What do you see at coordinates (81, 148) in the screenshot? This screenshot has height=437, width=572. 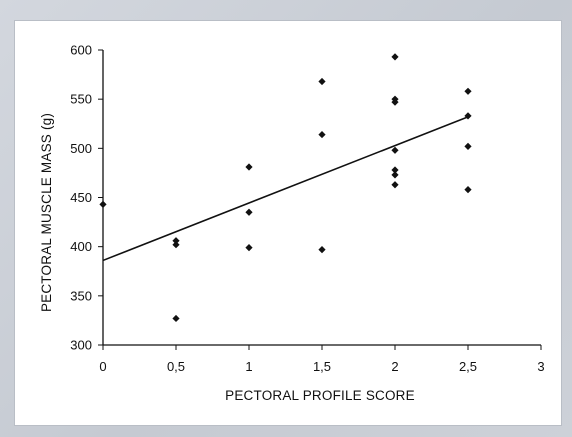 I see `y-tick-label: 500` at bounding box center [81, 148].